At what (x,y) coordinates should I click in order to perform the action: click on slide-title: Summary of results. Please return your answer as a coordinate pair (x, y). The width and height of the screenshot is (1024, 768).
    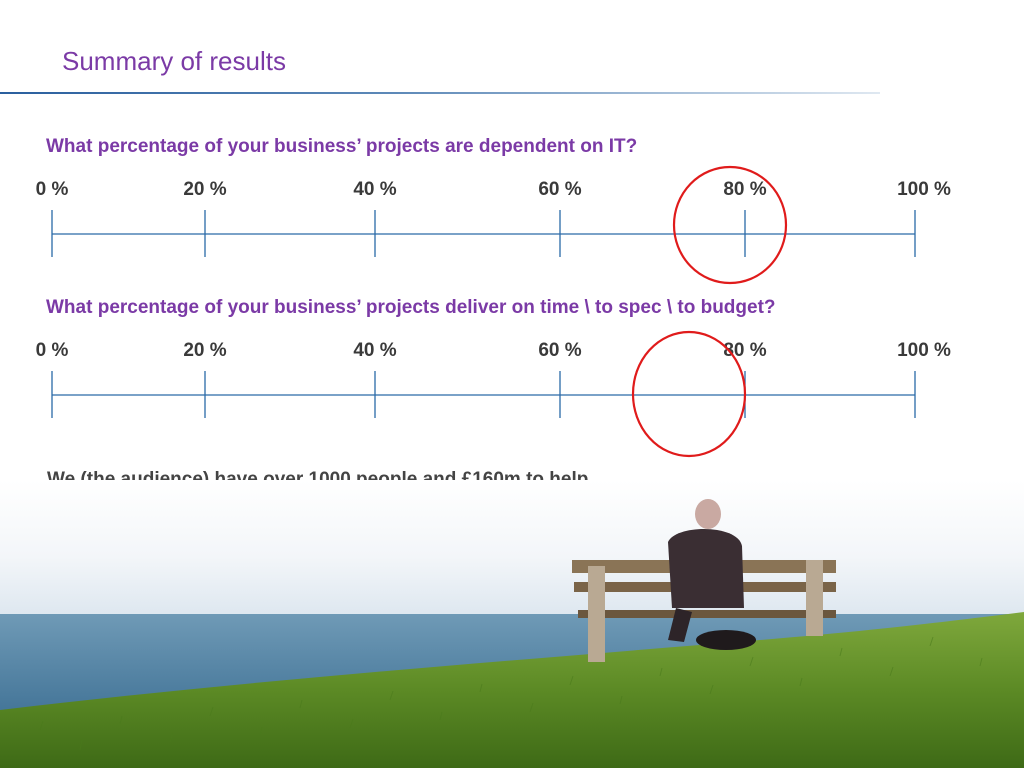
    Looking at the image, I should click on (174, 61).